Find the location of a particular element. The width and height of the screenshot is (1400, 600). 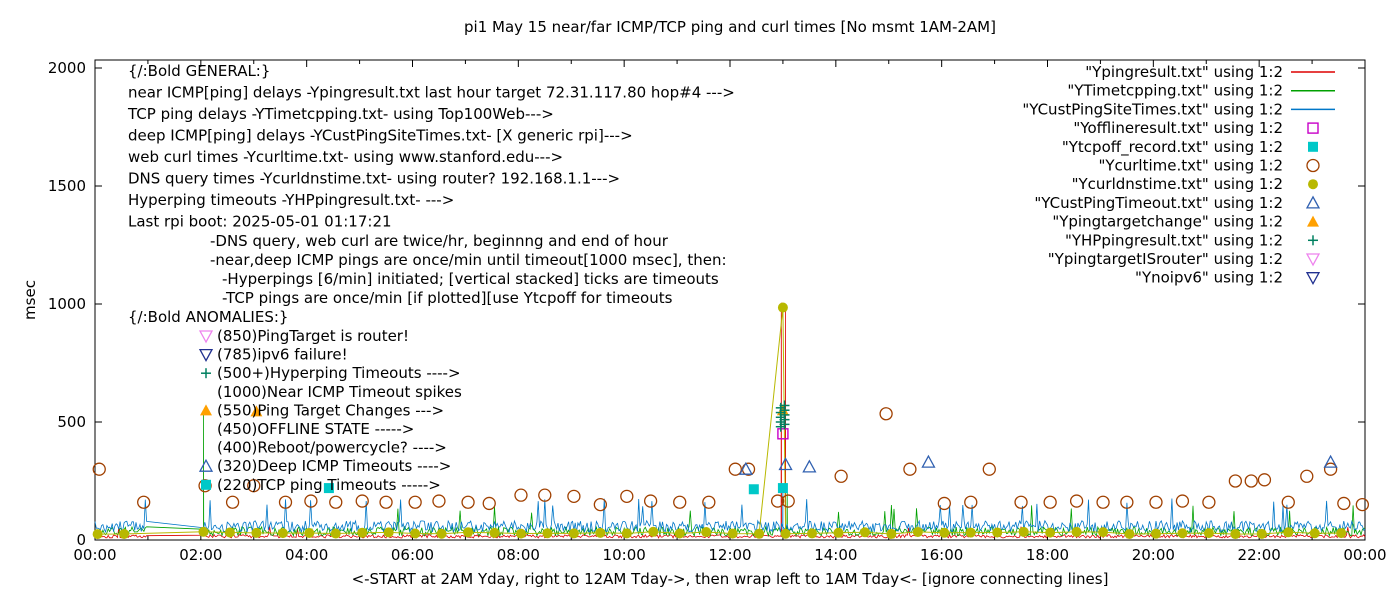

anomaly-line: (220)TCP ping Timeouts -----> is located at coordinates (329, 485).